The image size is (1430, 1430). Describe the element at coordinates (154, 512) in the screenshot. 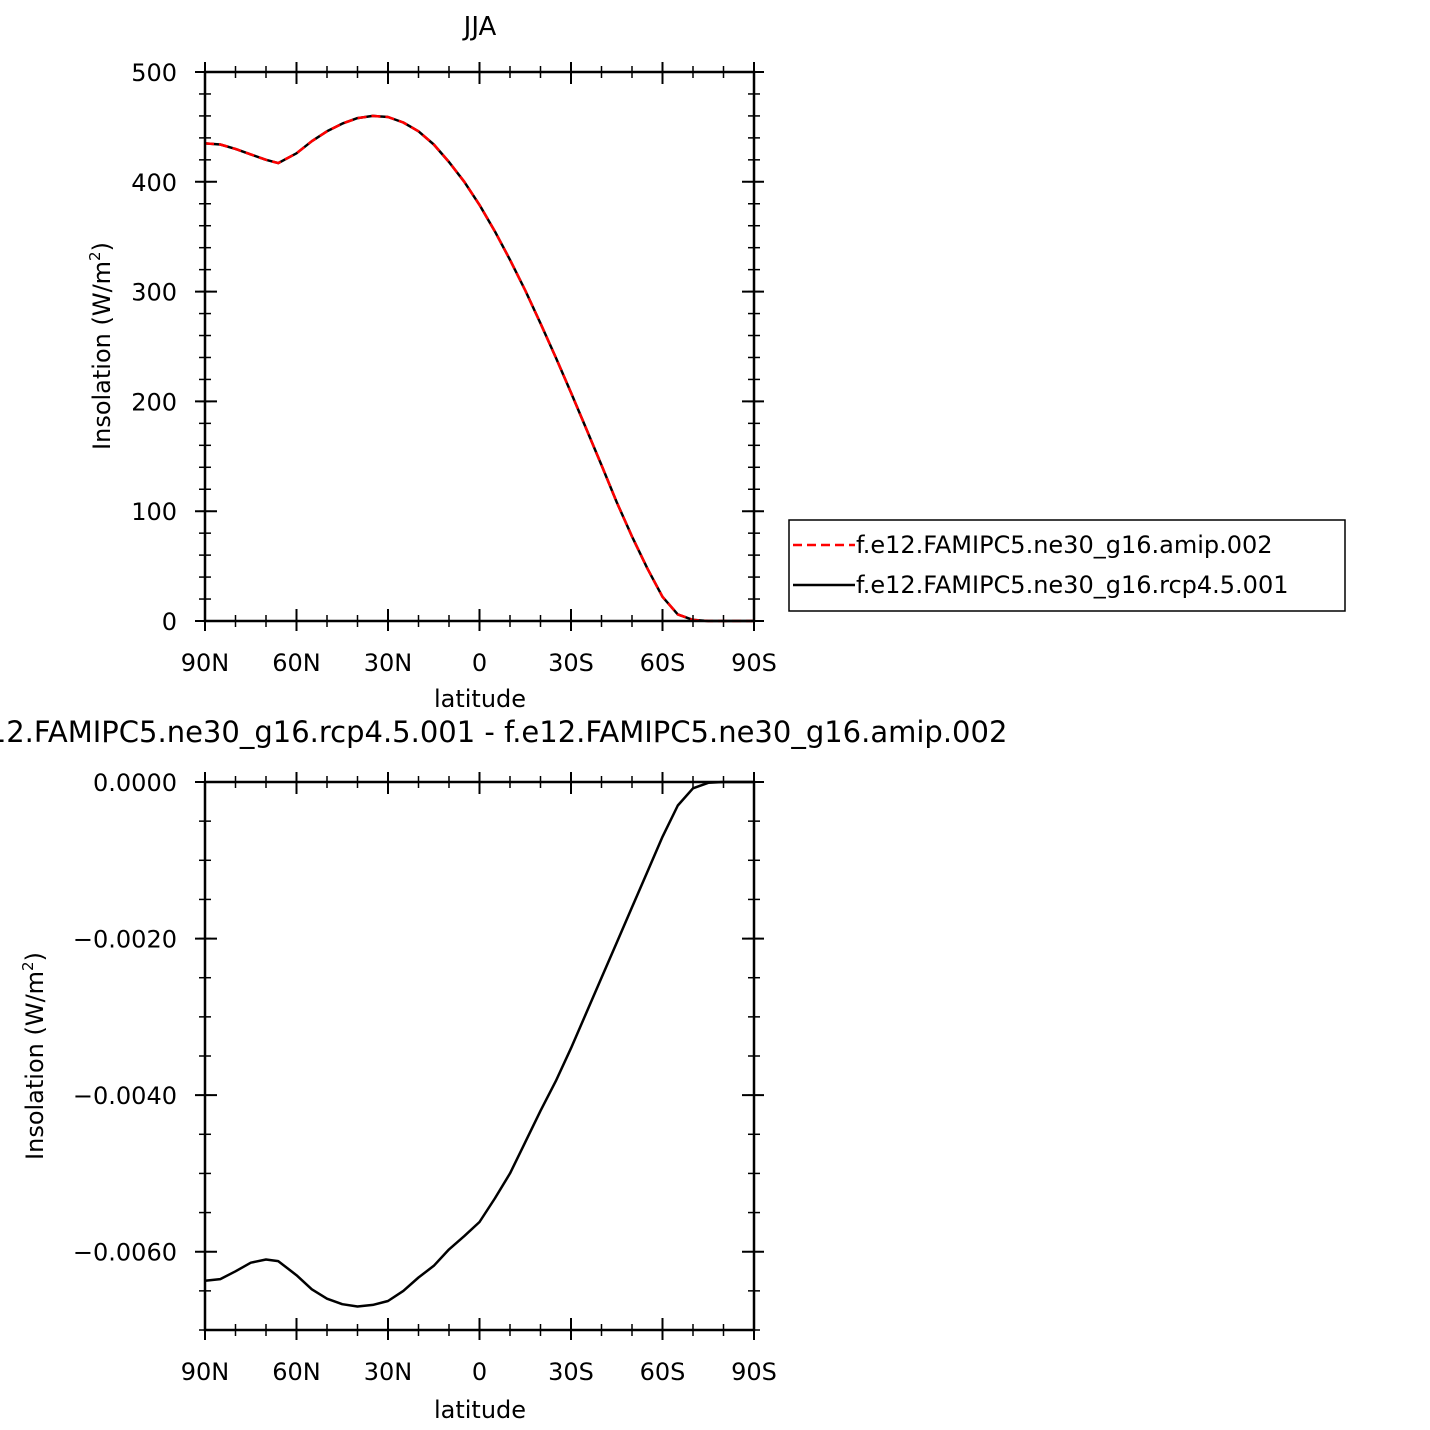

I see `y-tick-label: 100` at that location.